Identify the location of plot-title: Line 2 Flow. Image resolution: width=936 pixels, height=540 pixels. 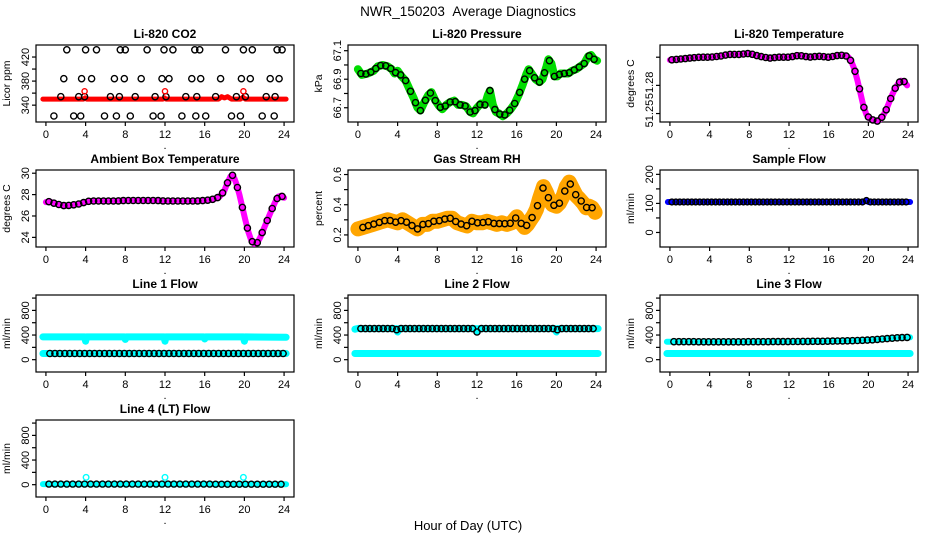
(477, 284).